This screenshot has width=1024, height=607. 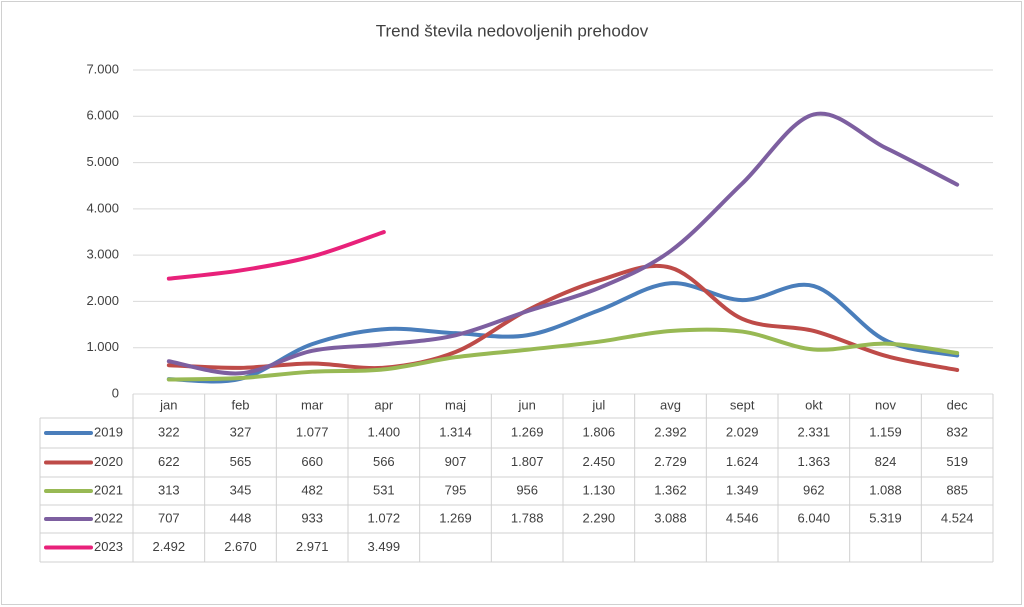 I want to click on table-cell: 1.788, so click(x=527, y=517).